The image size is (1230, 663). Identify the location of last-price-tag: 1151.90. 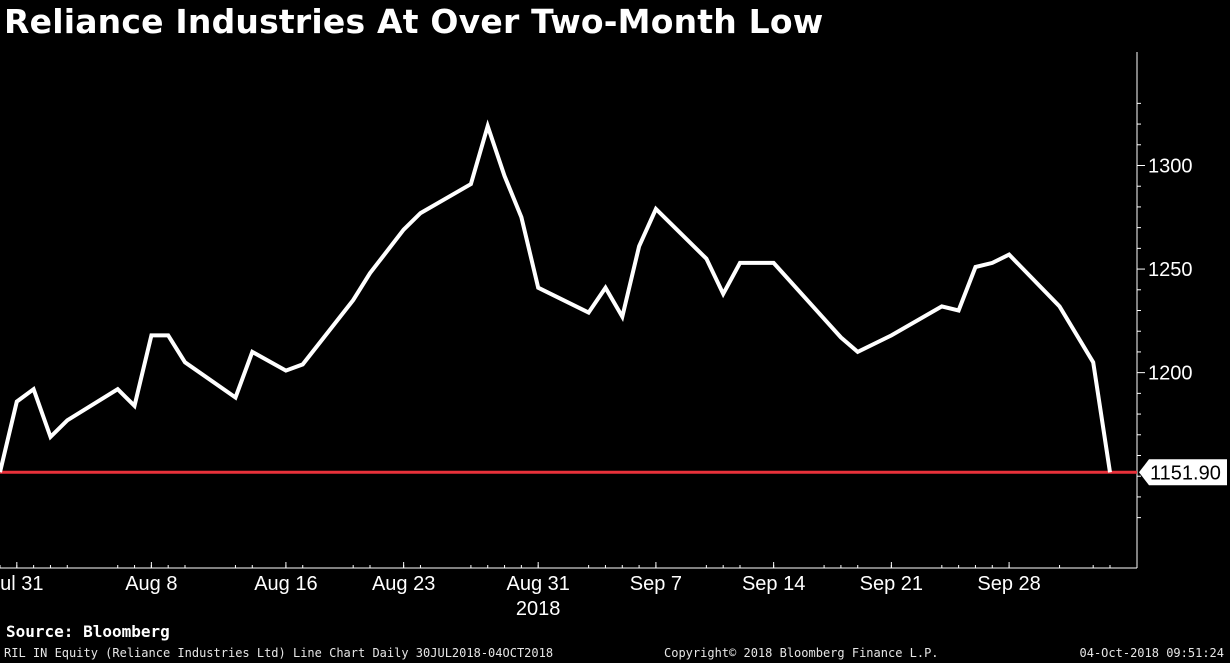
(1183, 472).